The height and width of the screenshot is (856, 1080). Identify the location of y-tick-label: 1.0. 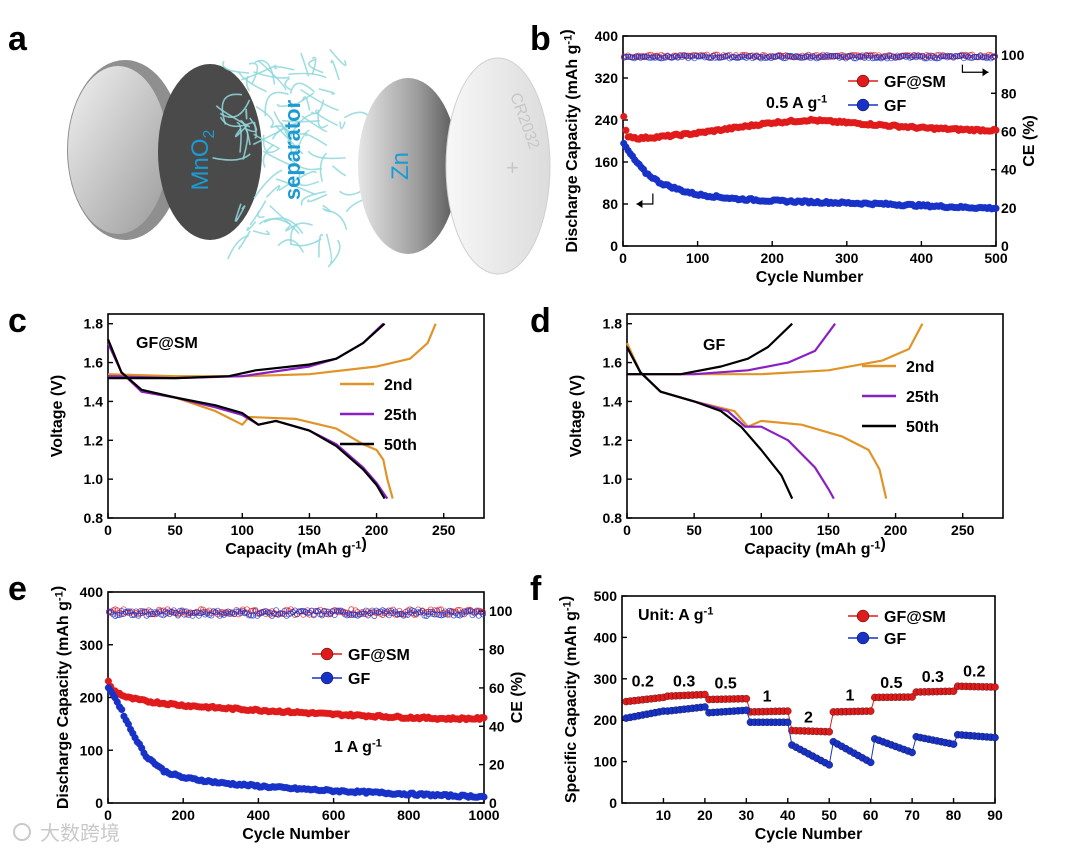
(613, 479).